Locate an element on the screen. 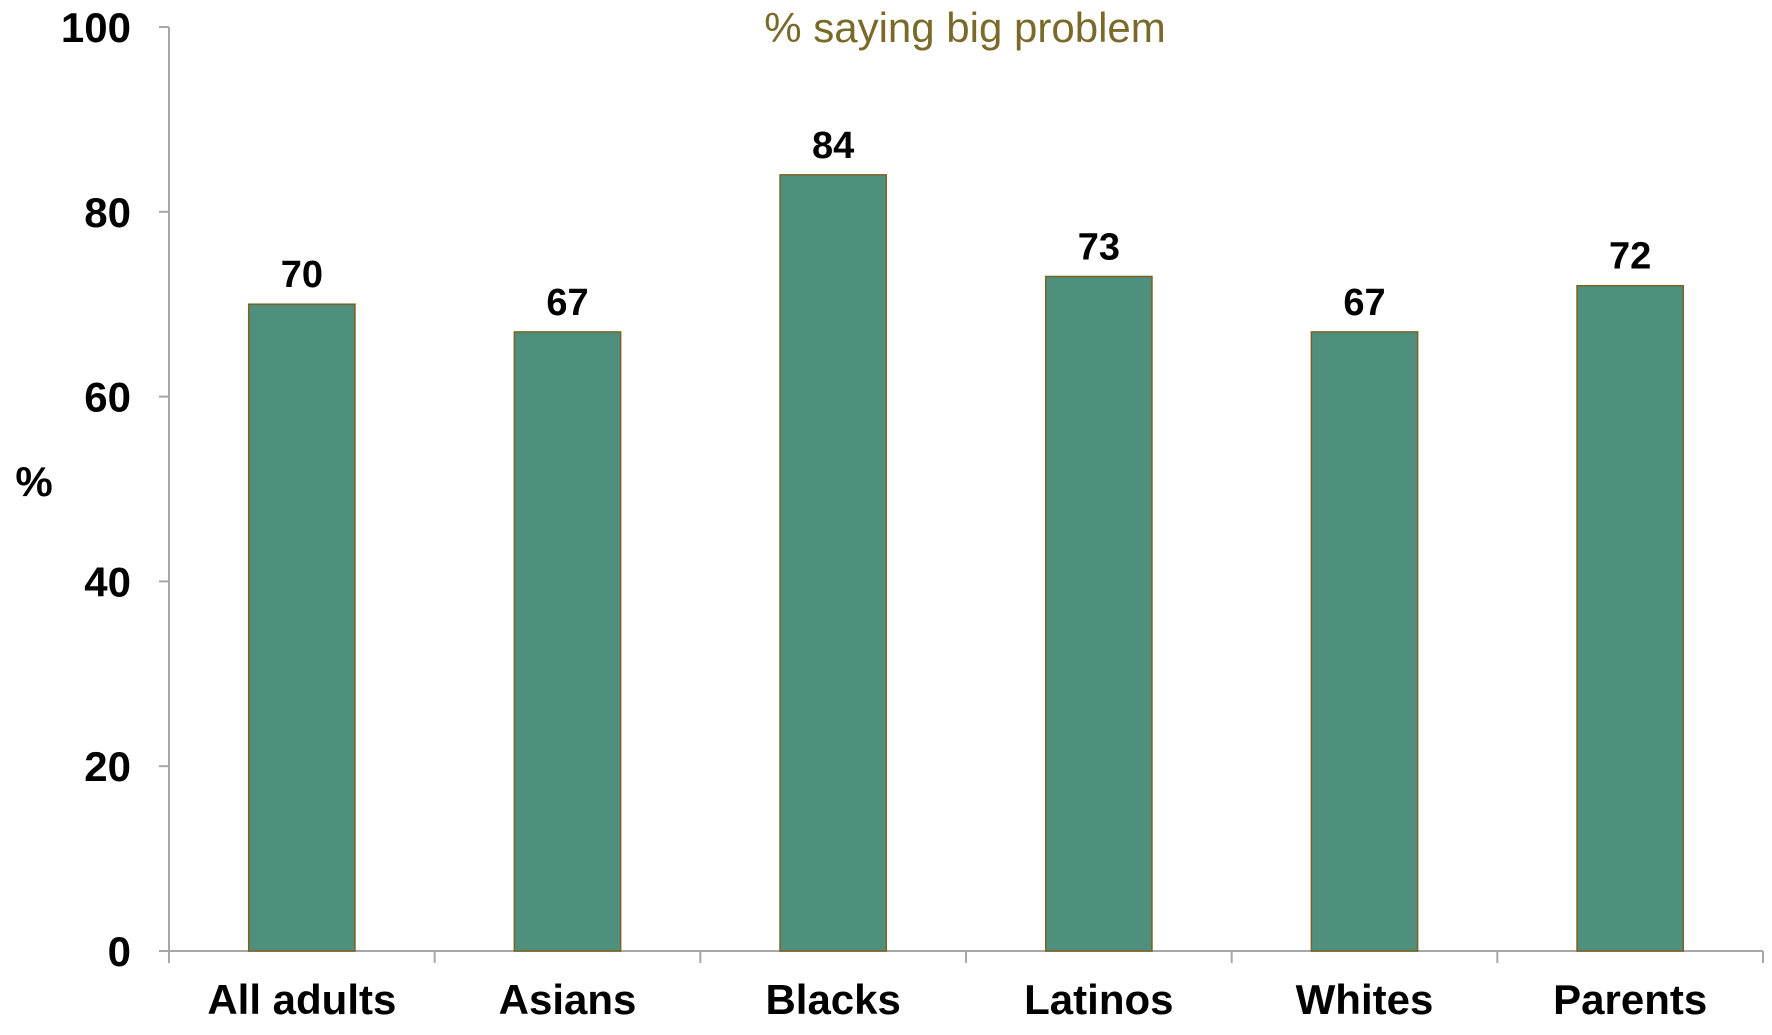 The image size is (1772, 1035). x-tick-label: Latinos is located at coordinates (1098, 999).